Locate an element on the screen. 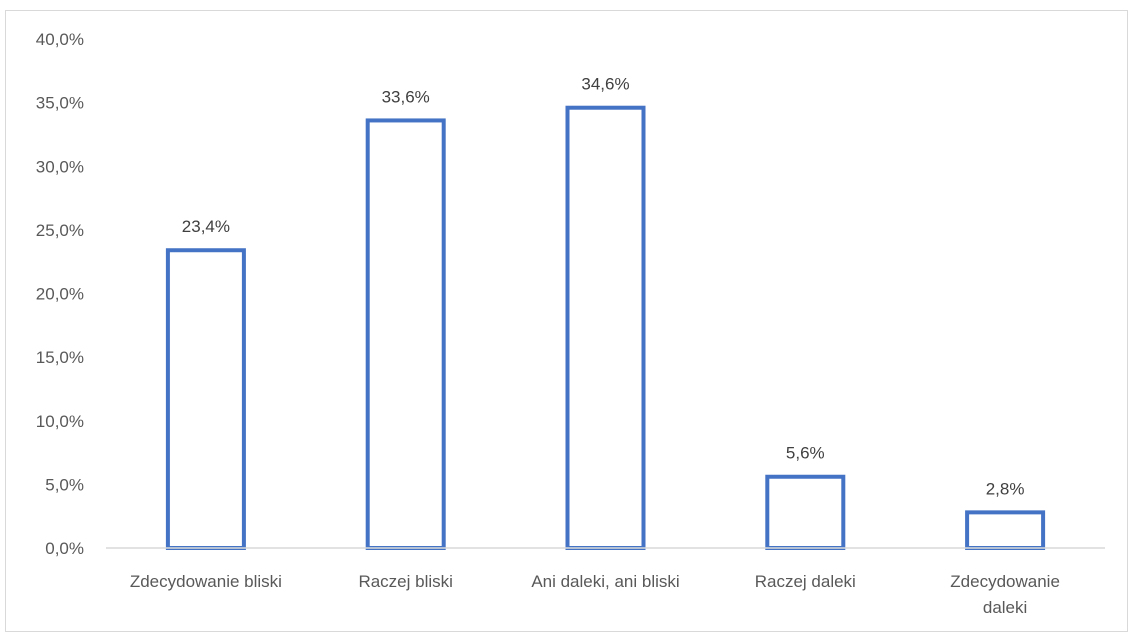 Image resolution: width=1132 pixels, height=634 pixels. y-tick-label: 30,0% is located at coordinates (60, 166).